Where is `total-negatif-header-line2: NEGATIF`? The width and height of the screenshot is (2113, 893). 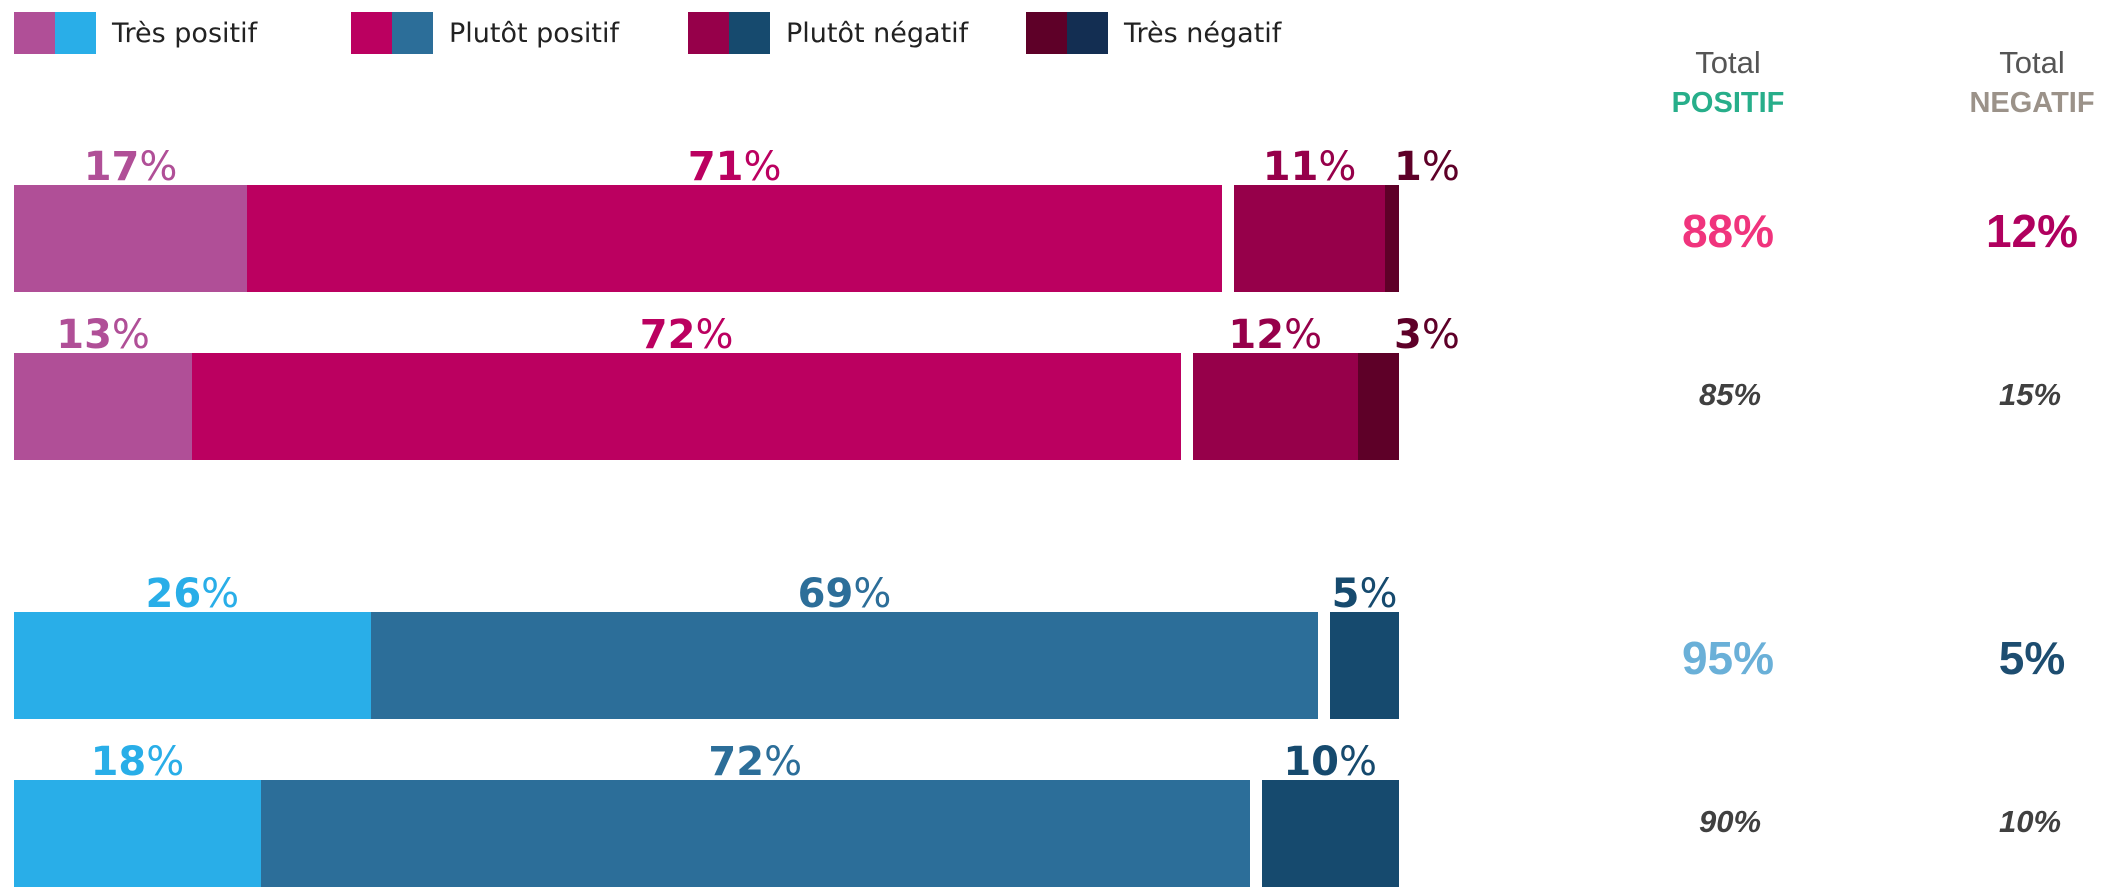 total-negatif-header-line2: NEGATIF is located at coordinates (2032, 103).